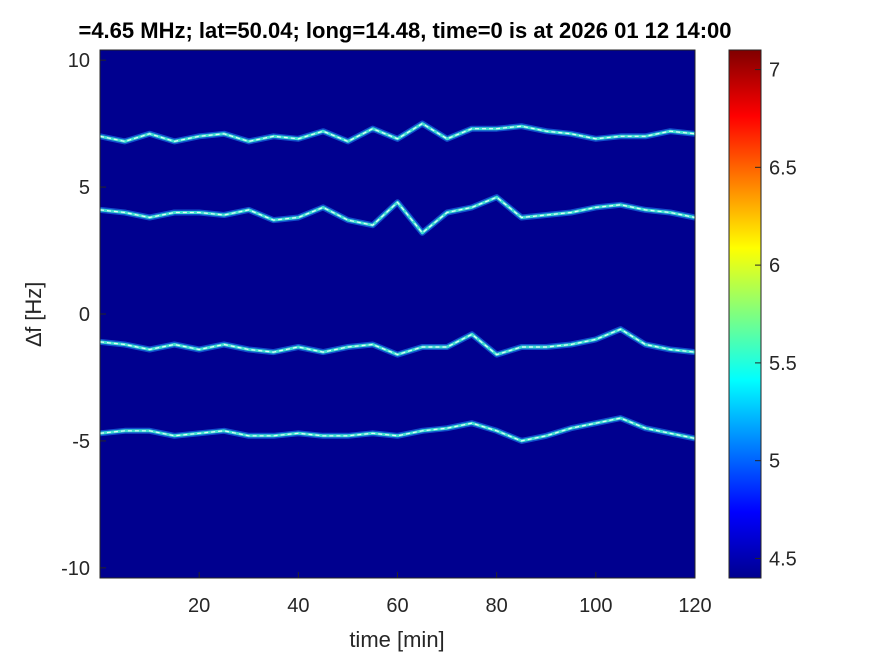  What do you see at coordinates (396, 639) in the screenshot?
I see `x-axis-label: time [min]` at bounding box center [396, 639].